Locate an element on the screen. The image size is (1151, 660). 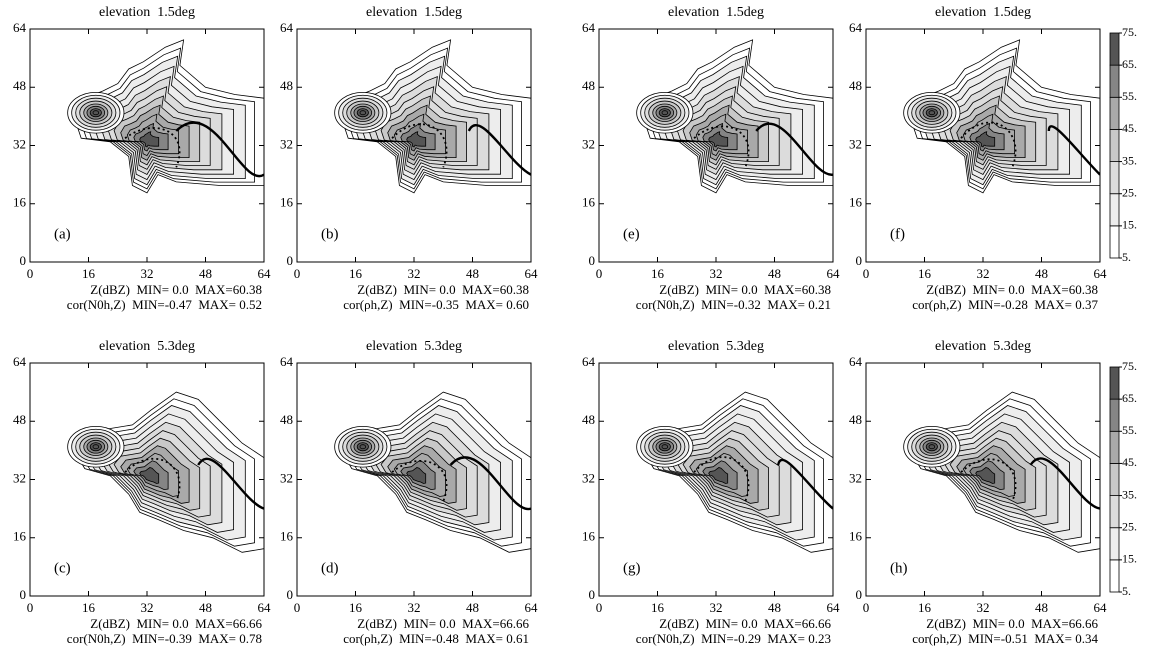
panel-label: (c) is located at coordinates (62, 568).